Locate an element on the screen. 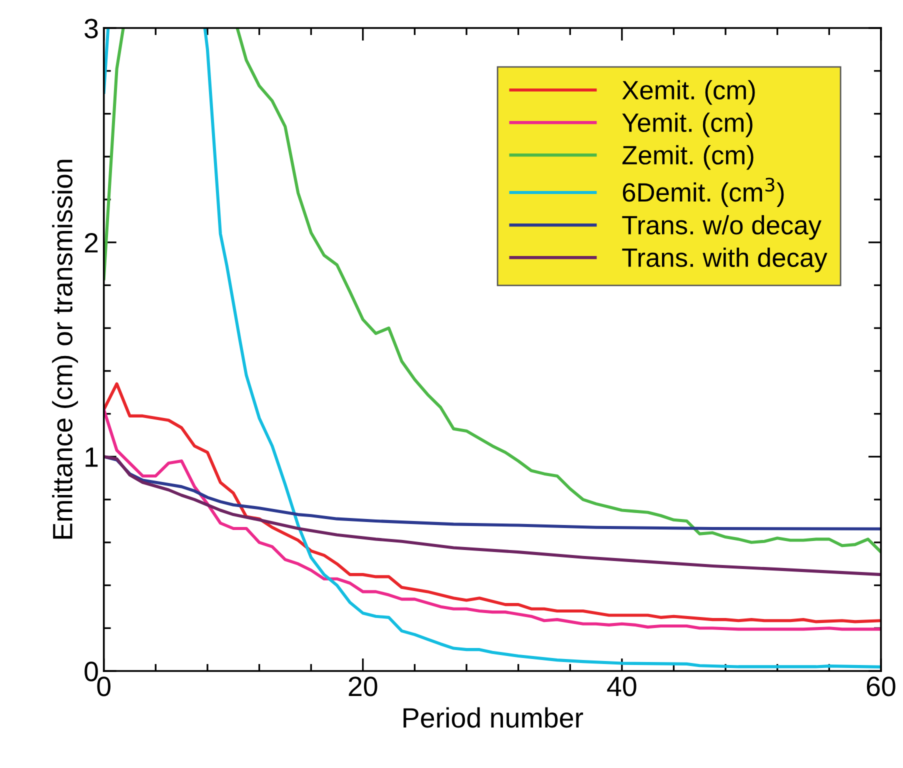 This screenshot has height=768, width=903. x-tick-label: 20 is located at coordinates (363, 686).